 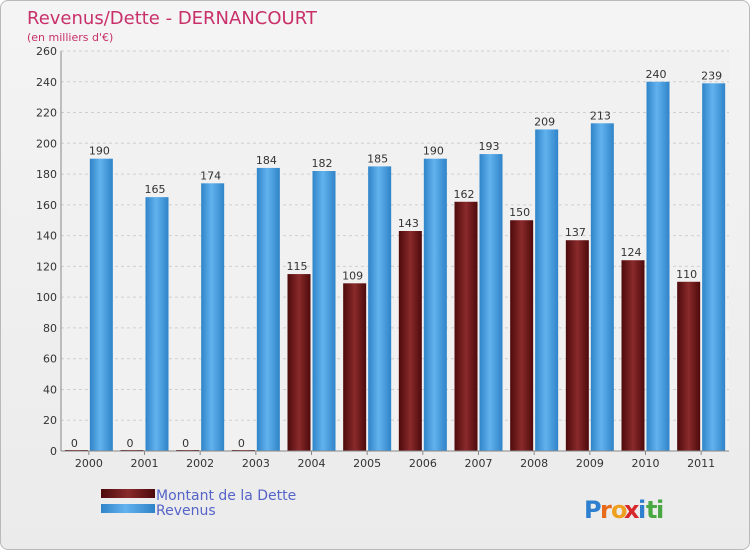 What do you see at coordinates (210, 175) in the screenshot?
I see `data-label: 174` at bounding box center [210, 175].